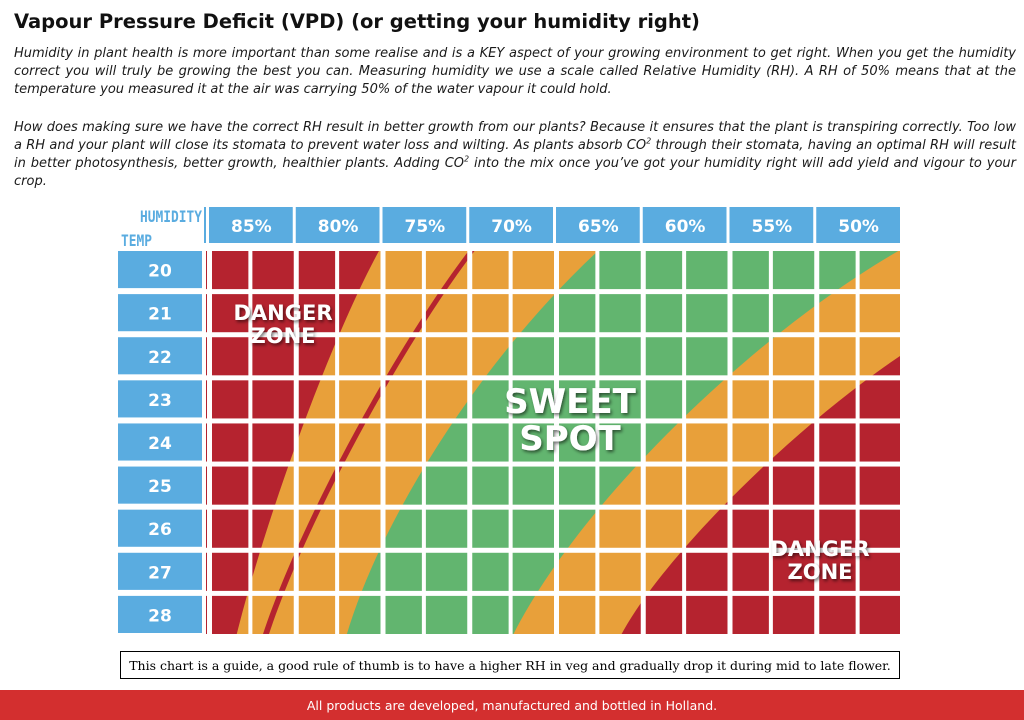  What do you see at coordinates (570, 439) in the screenshot?
I see `sweet-spot-label-line: SPOT` at bounding box center [570, 439].